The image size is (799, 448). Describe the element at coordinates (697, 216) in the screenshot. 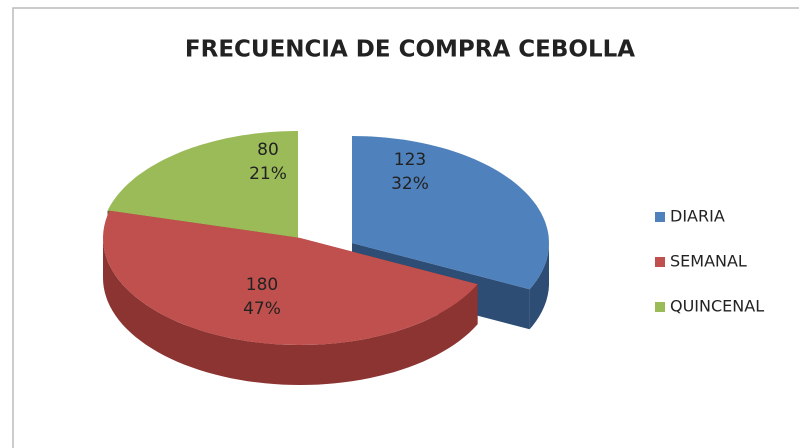

I see `legend-label: DIARIA` at that location.